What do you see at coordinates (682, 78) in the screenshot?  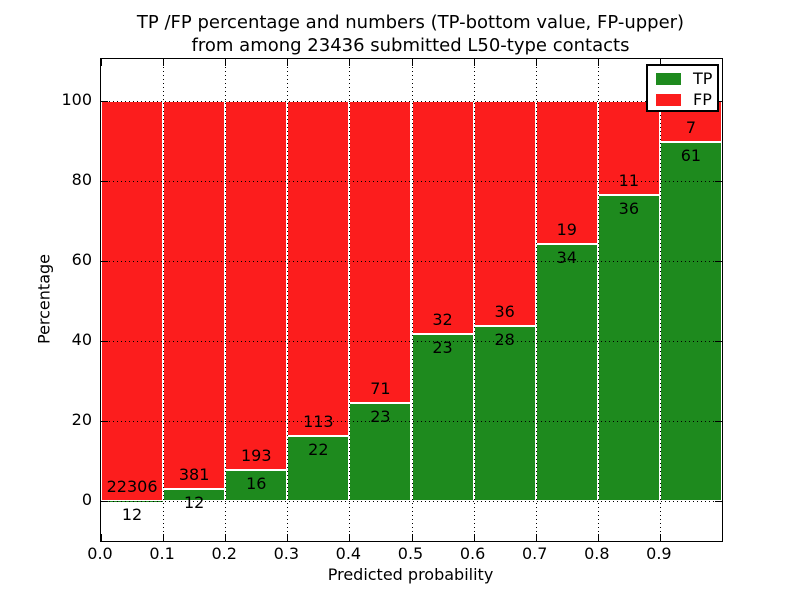 I see `legend-row: TP` at bounding box center [682, 78].